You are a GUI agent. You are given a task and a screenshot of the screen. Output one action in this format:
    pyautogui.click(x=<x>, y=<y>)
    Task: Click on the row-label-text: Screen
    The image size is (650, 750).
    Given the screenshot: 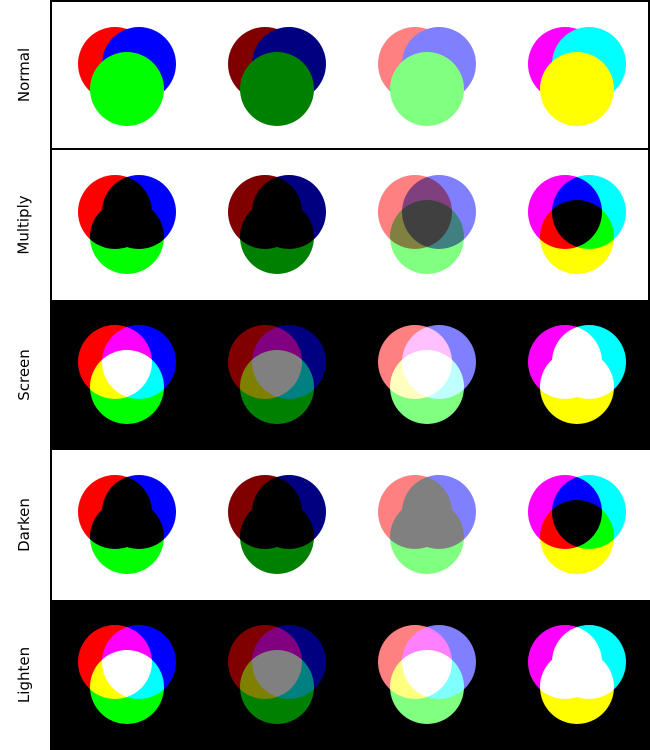 What is the action you would take?
    pyautogui.click(x=24, y=375)
    